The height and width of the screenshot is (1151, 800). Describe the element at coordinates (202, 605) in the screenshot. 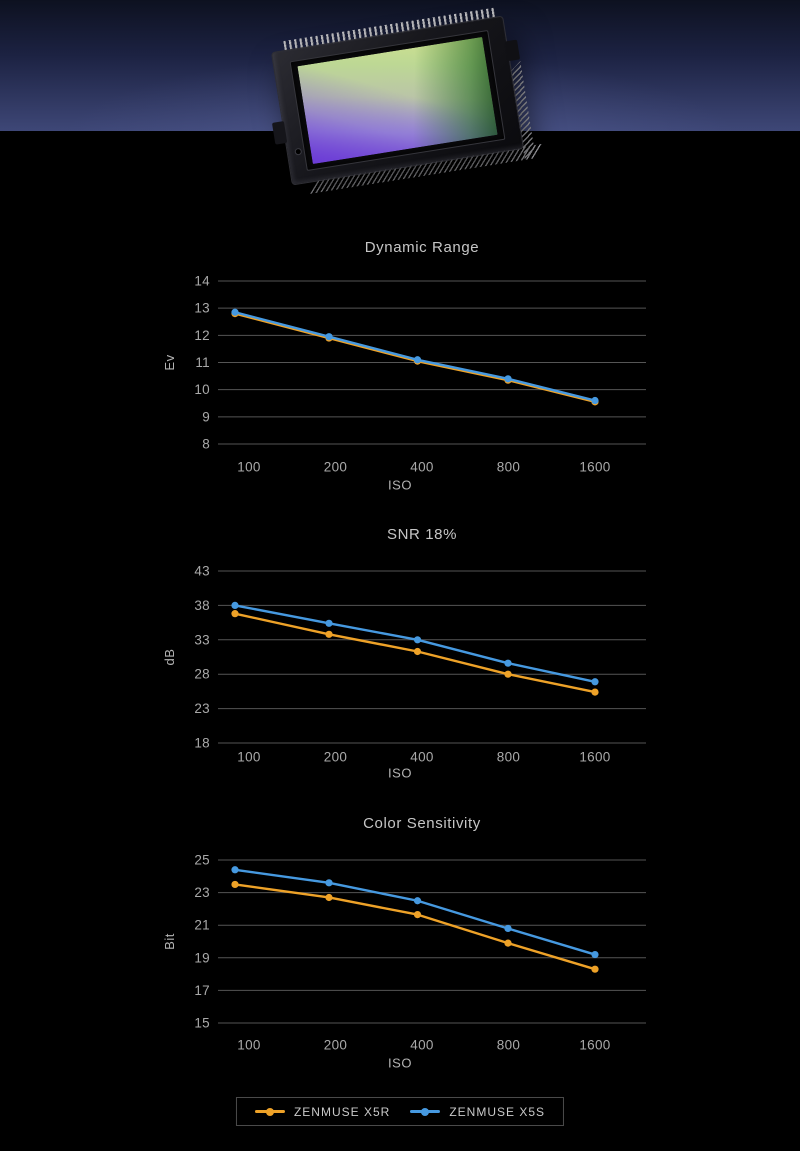

I see `y-tick-label: 38` at that location.